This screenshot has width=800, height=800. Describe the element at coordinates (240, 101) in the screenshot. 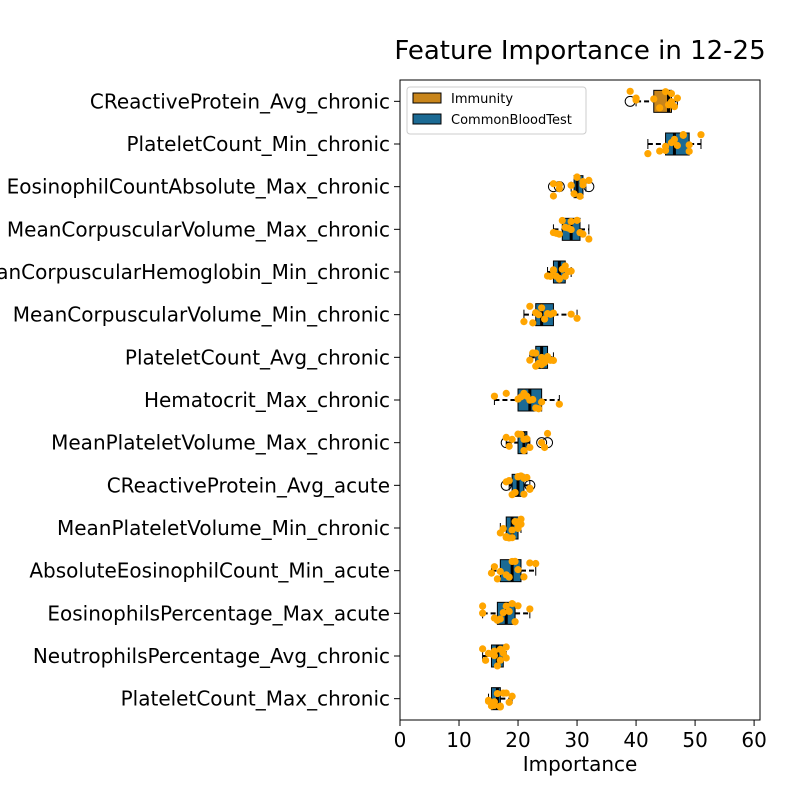

I see `y-tick-label: CReactiveProtein_Avg_chronic` at that location.